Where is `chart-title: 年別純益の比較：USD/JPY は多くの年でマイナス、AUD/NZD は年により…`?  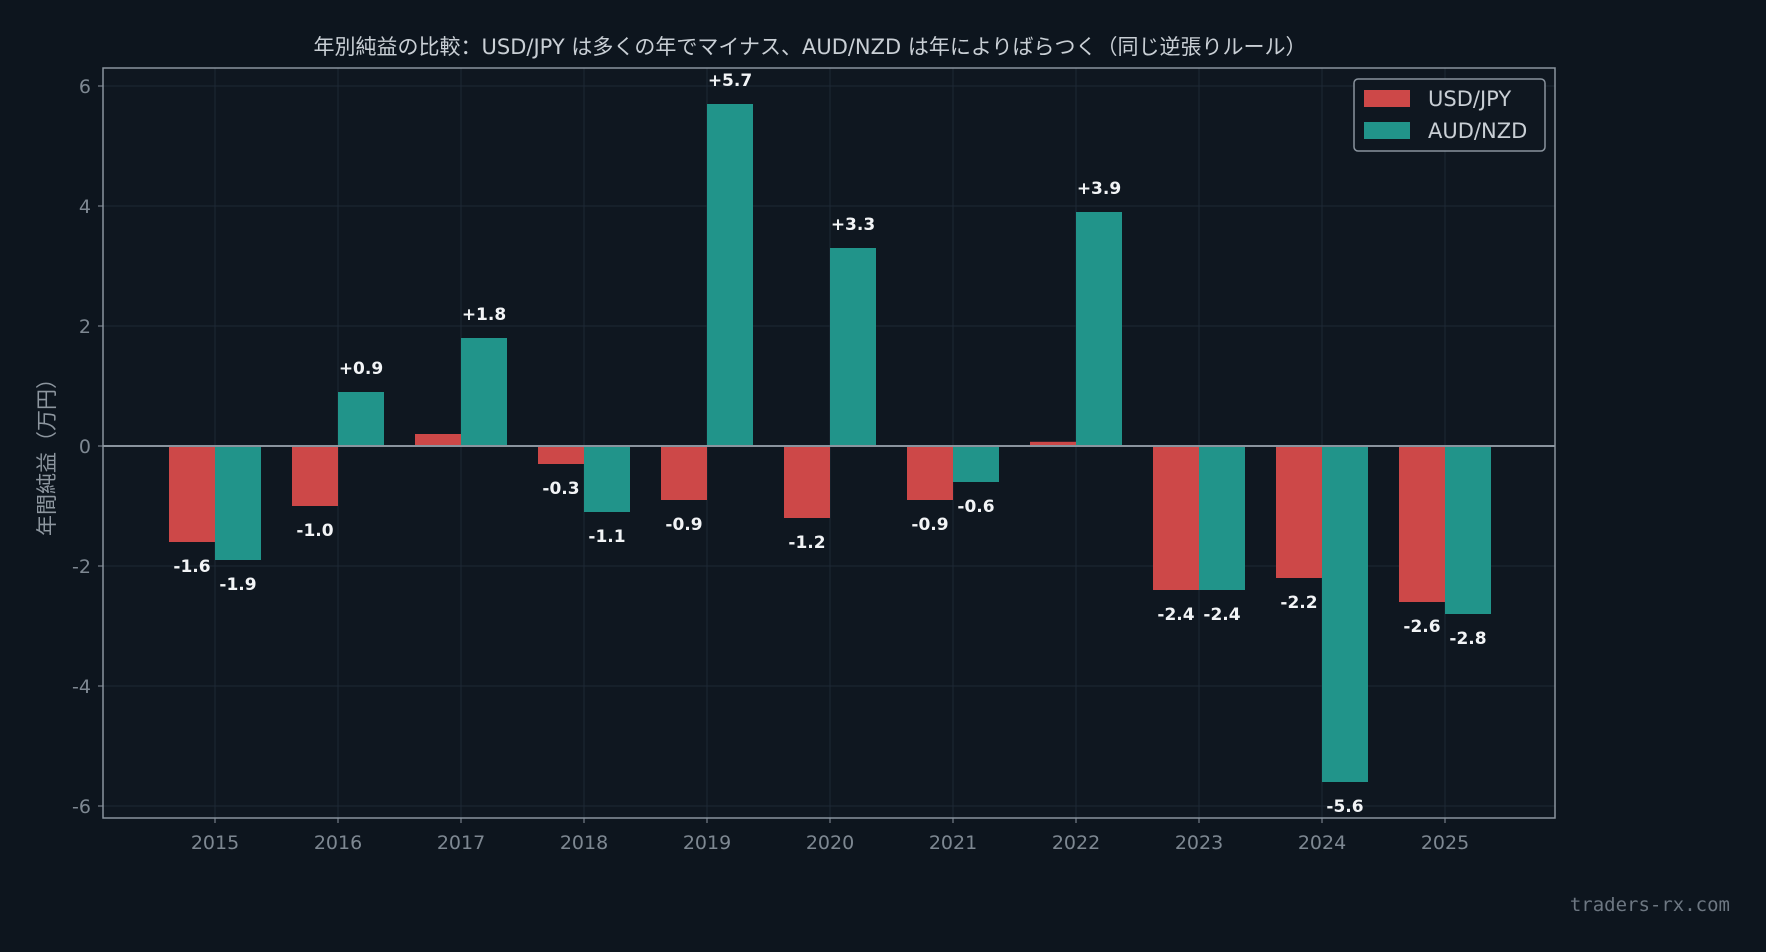
chart-title: 年別純益の比較：USD/JPY は多くの年でマイナス、AUD/NZD は年により… is located at coordinates (810, 47).